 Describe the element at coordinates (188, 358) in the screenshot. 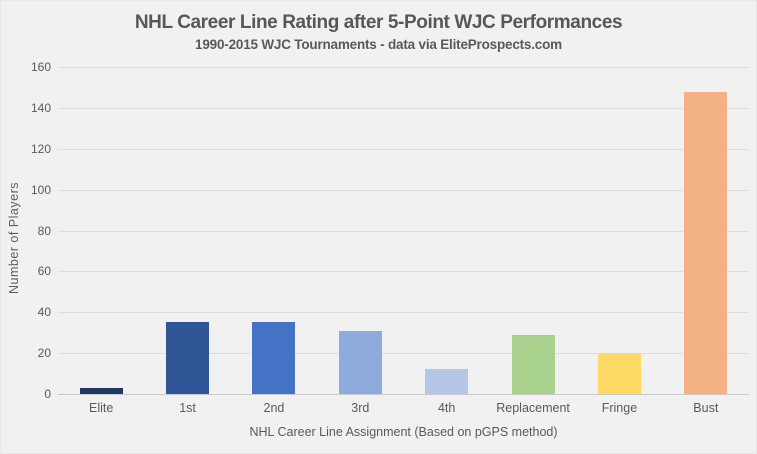

I see `bar-1st` at that location.